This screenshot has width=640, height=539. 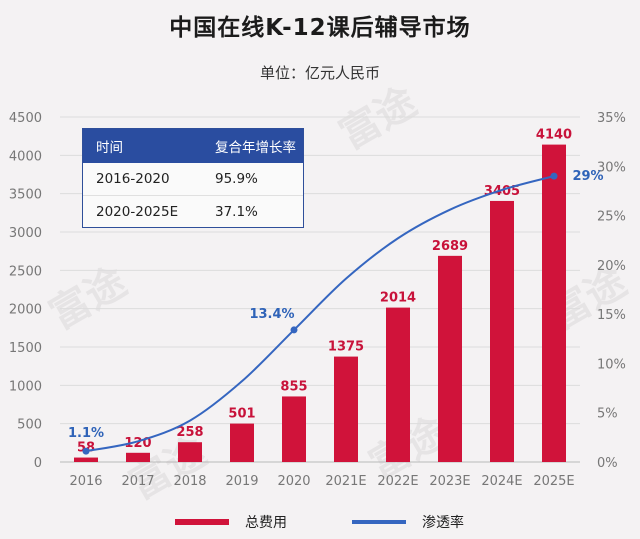 I want to click on cagr-row-rate: 95.9%, so click(x=236, y=179).